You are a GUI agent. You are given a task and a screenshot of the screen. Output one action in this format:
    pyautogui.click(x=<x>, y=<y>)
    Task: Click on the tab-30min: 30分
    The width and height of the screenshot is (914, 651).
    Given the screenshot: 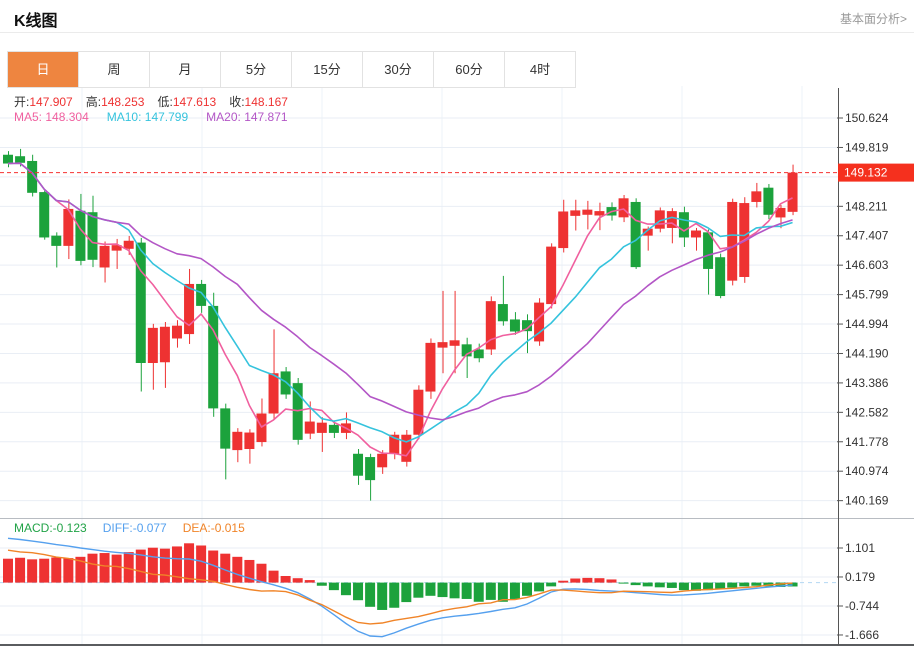 What is the action you would take?
    pyautogui.click(x=398, y=69)
    